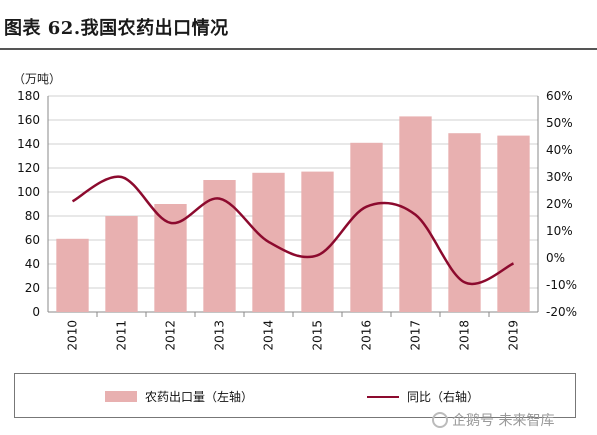 The image size is (597, 435). Describe the element at coordinates (121, 396) in the screenshot. I see `legend-bar-swatch` at that location.